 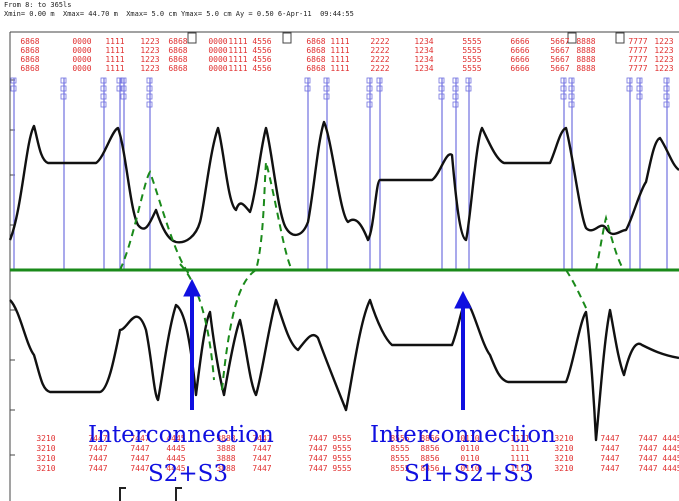 I want to click on header-line-1: From 8: to 365ls, so click(x=38, y=5).